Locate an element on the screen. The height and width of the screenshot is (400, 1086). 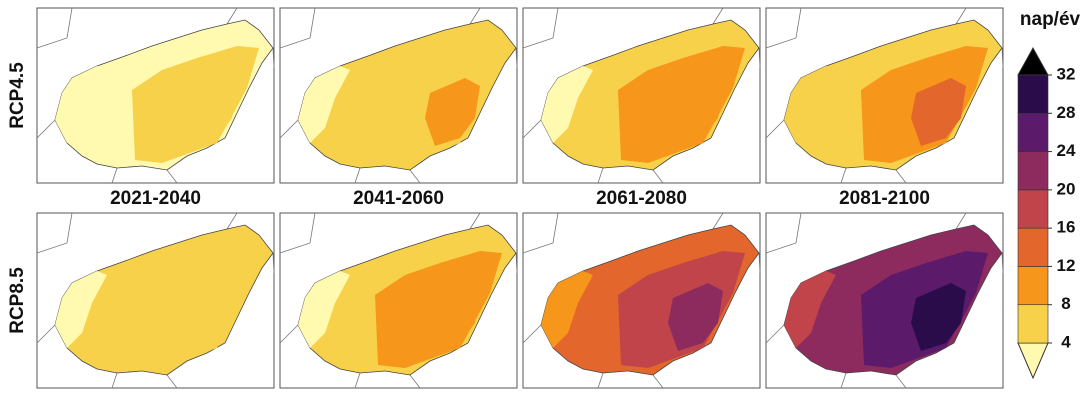
period-label: 2041-2060 is located at coordinates (398, 198).